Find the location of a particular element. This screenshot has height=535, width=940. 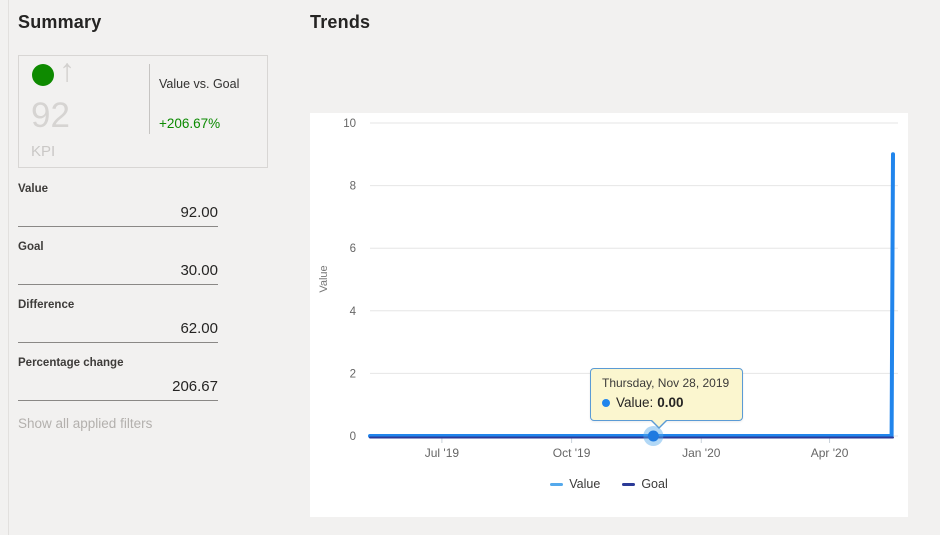

summary-title: Summary is located at coordinates (60, 22).